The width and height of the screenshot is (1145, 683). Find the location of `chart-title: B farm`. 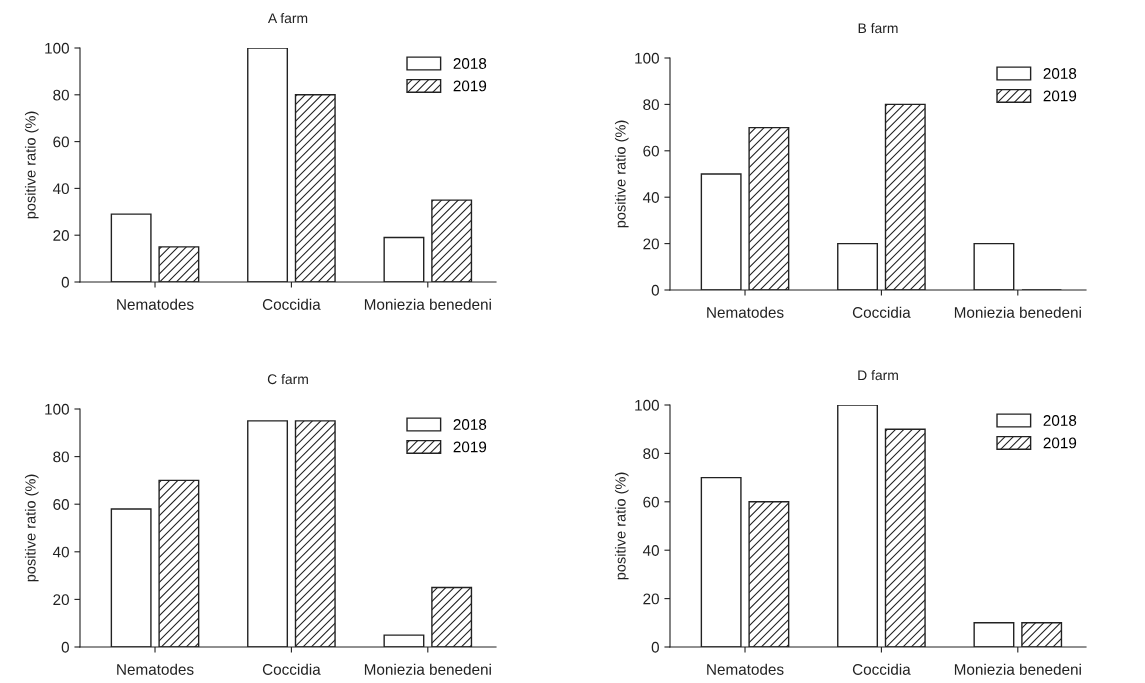

chart-title: B farm is located at coordinates (878, 28).